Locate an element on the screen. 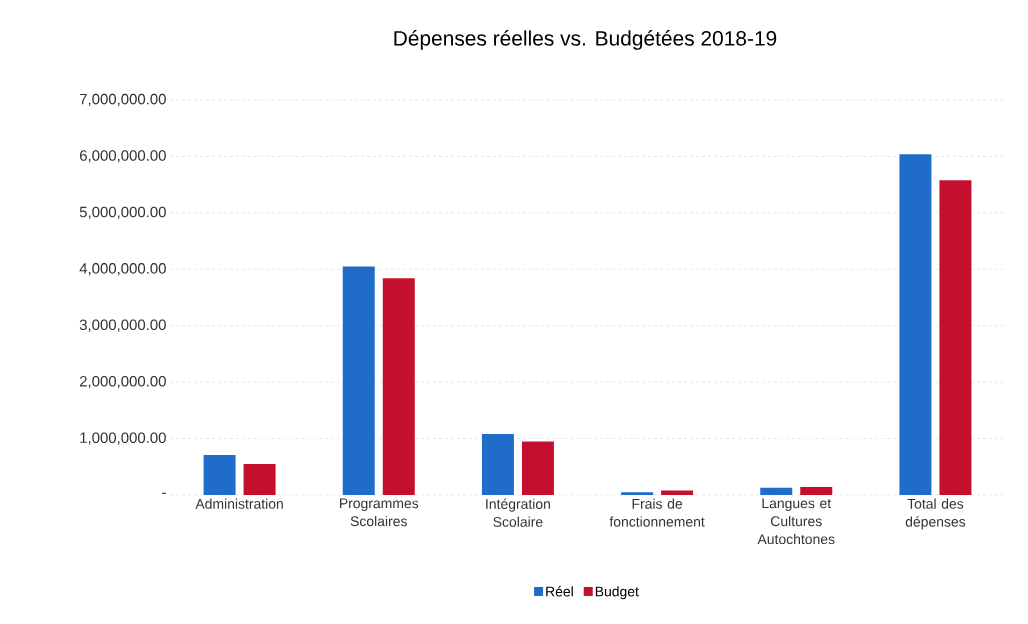 This screenshot has height=624, width=1028. y-tick-label: 4,000,000.00 is located at coordinates (122, 269).